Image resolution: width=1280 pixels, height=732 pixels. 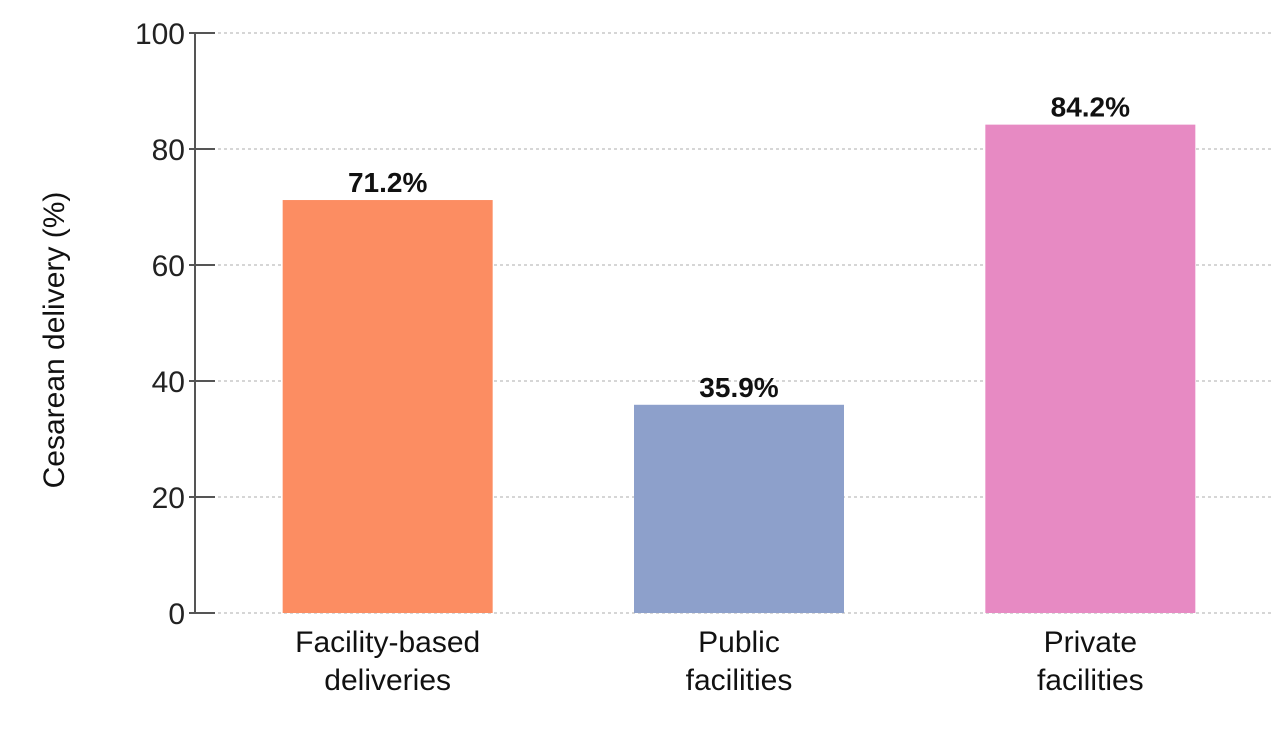 I want to click on y-tick-label: 40, so click(x=168, y=382).